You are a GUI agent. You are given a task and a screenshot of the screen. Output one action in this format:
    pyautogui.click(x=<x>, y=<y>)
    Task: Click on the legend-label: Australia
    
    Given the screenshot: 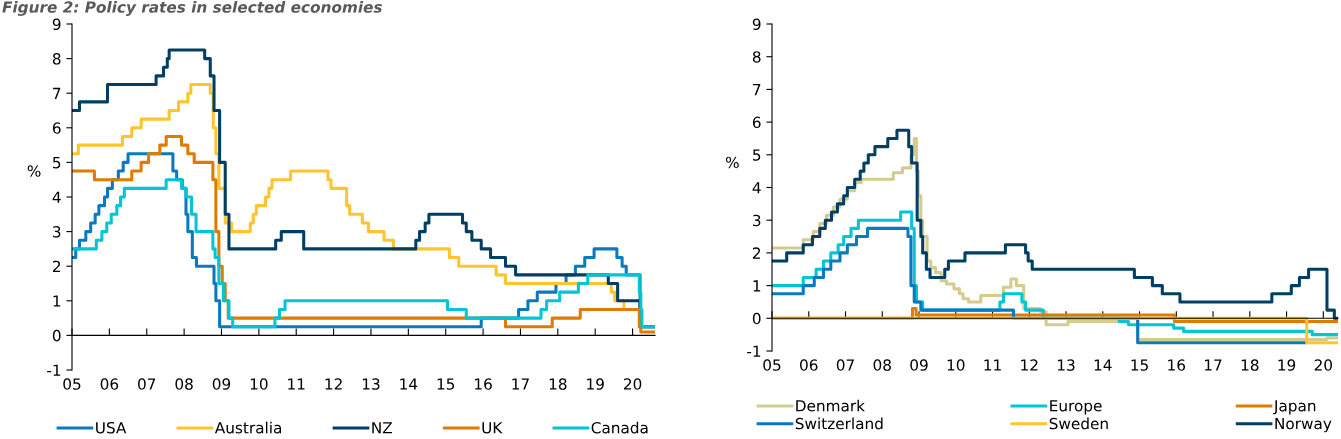 What is the action you would take?
    pyautogui.click(x=248, y=427)
    